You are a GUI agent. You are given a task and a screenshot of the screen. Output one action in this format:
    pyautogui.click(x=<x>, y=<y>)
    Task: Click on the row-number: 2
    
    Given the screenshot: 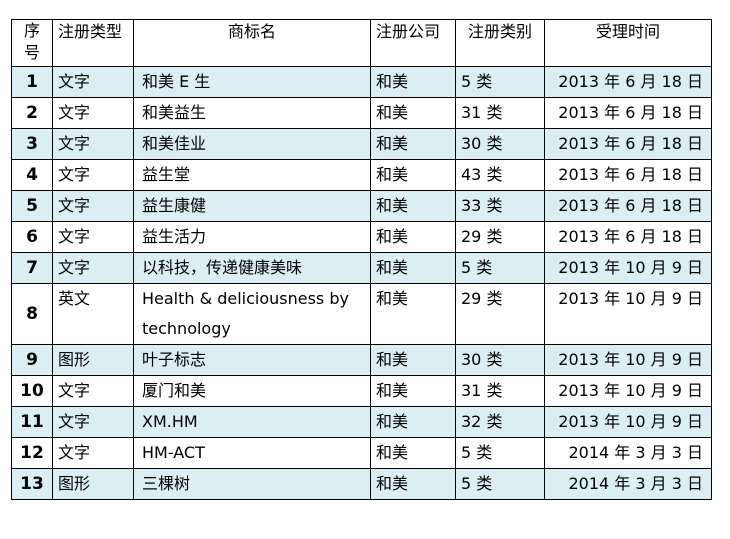 What is the action you would take?
    pyautogui.click(x=32, y=113)
    